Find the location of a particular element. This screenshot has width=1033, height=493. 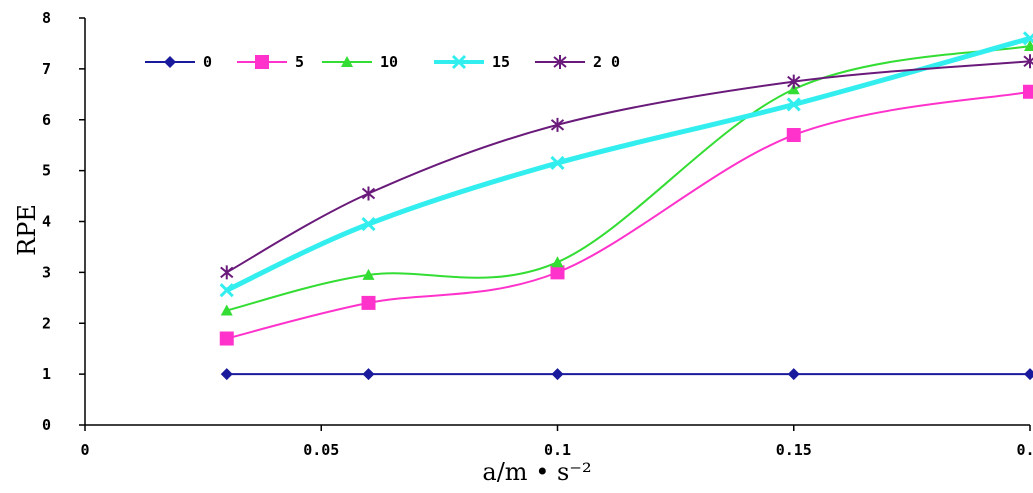

legend-label: 10 is located at coordinates (389, 62).